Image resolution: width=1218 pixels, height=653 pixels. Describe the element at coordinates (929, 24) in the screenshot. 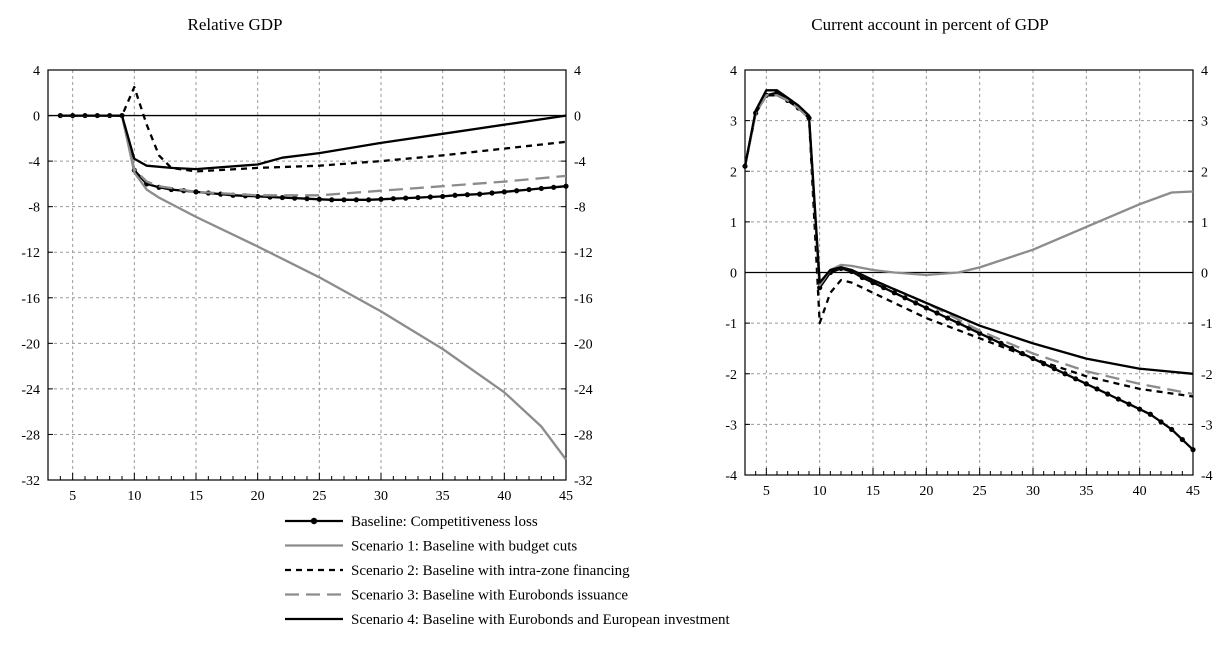

I see `panel-title: Current account in percent of GDP` at that location.